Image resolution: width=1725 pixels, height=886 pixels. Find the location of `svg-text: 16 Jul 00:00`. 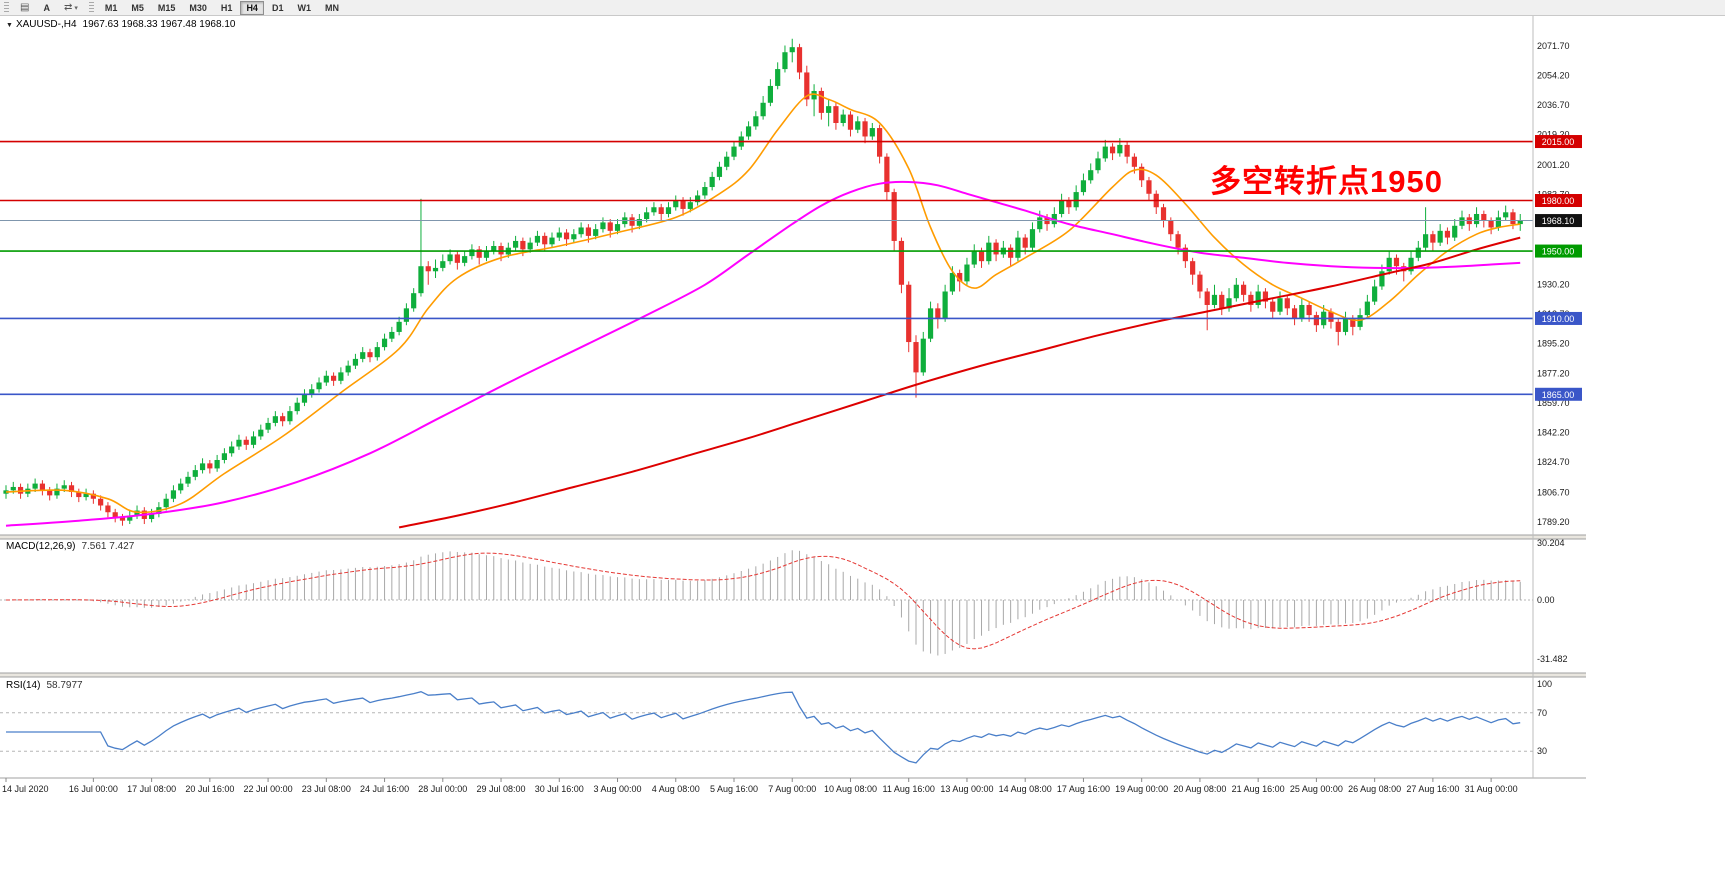

svg-text: 16 Jul 00:00 is located at coordinates (93, 789).